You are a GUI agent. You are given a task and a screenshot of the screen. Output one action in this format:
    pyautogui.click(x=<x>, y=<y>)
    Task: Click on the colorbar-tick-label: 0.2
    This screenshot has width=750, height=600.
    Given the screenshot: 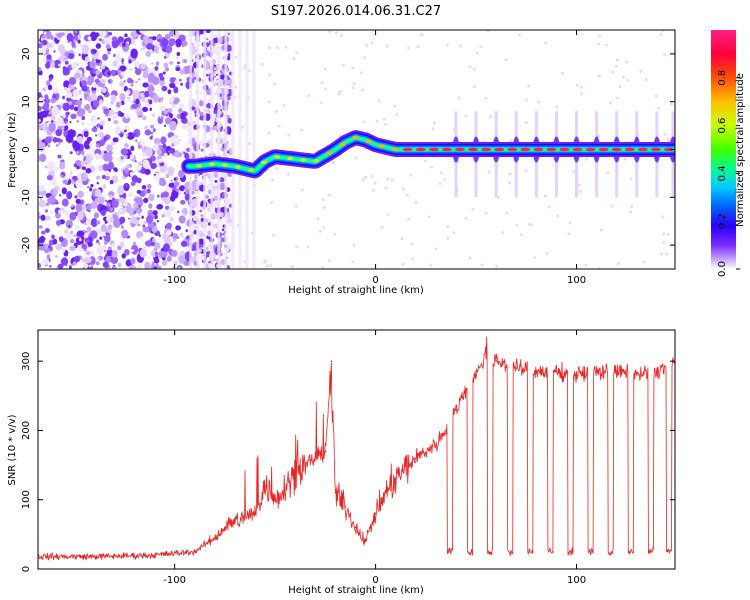 What is the action you would take?
    pyautogui.click(x=722, y=221)
    